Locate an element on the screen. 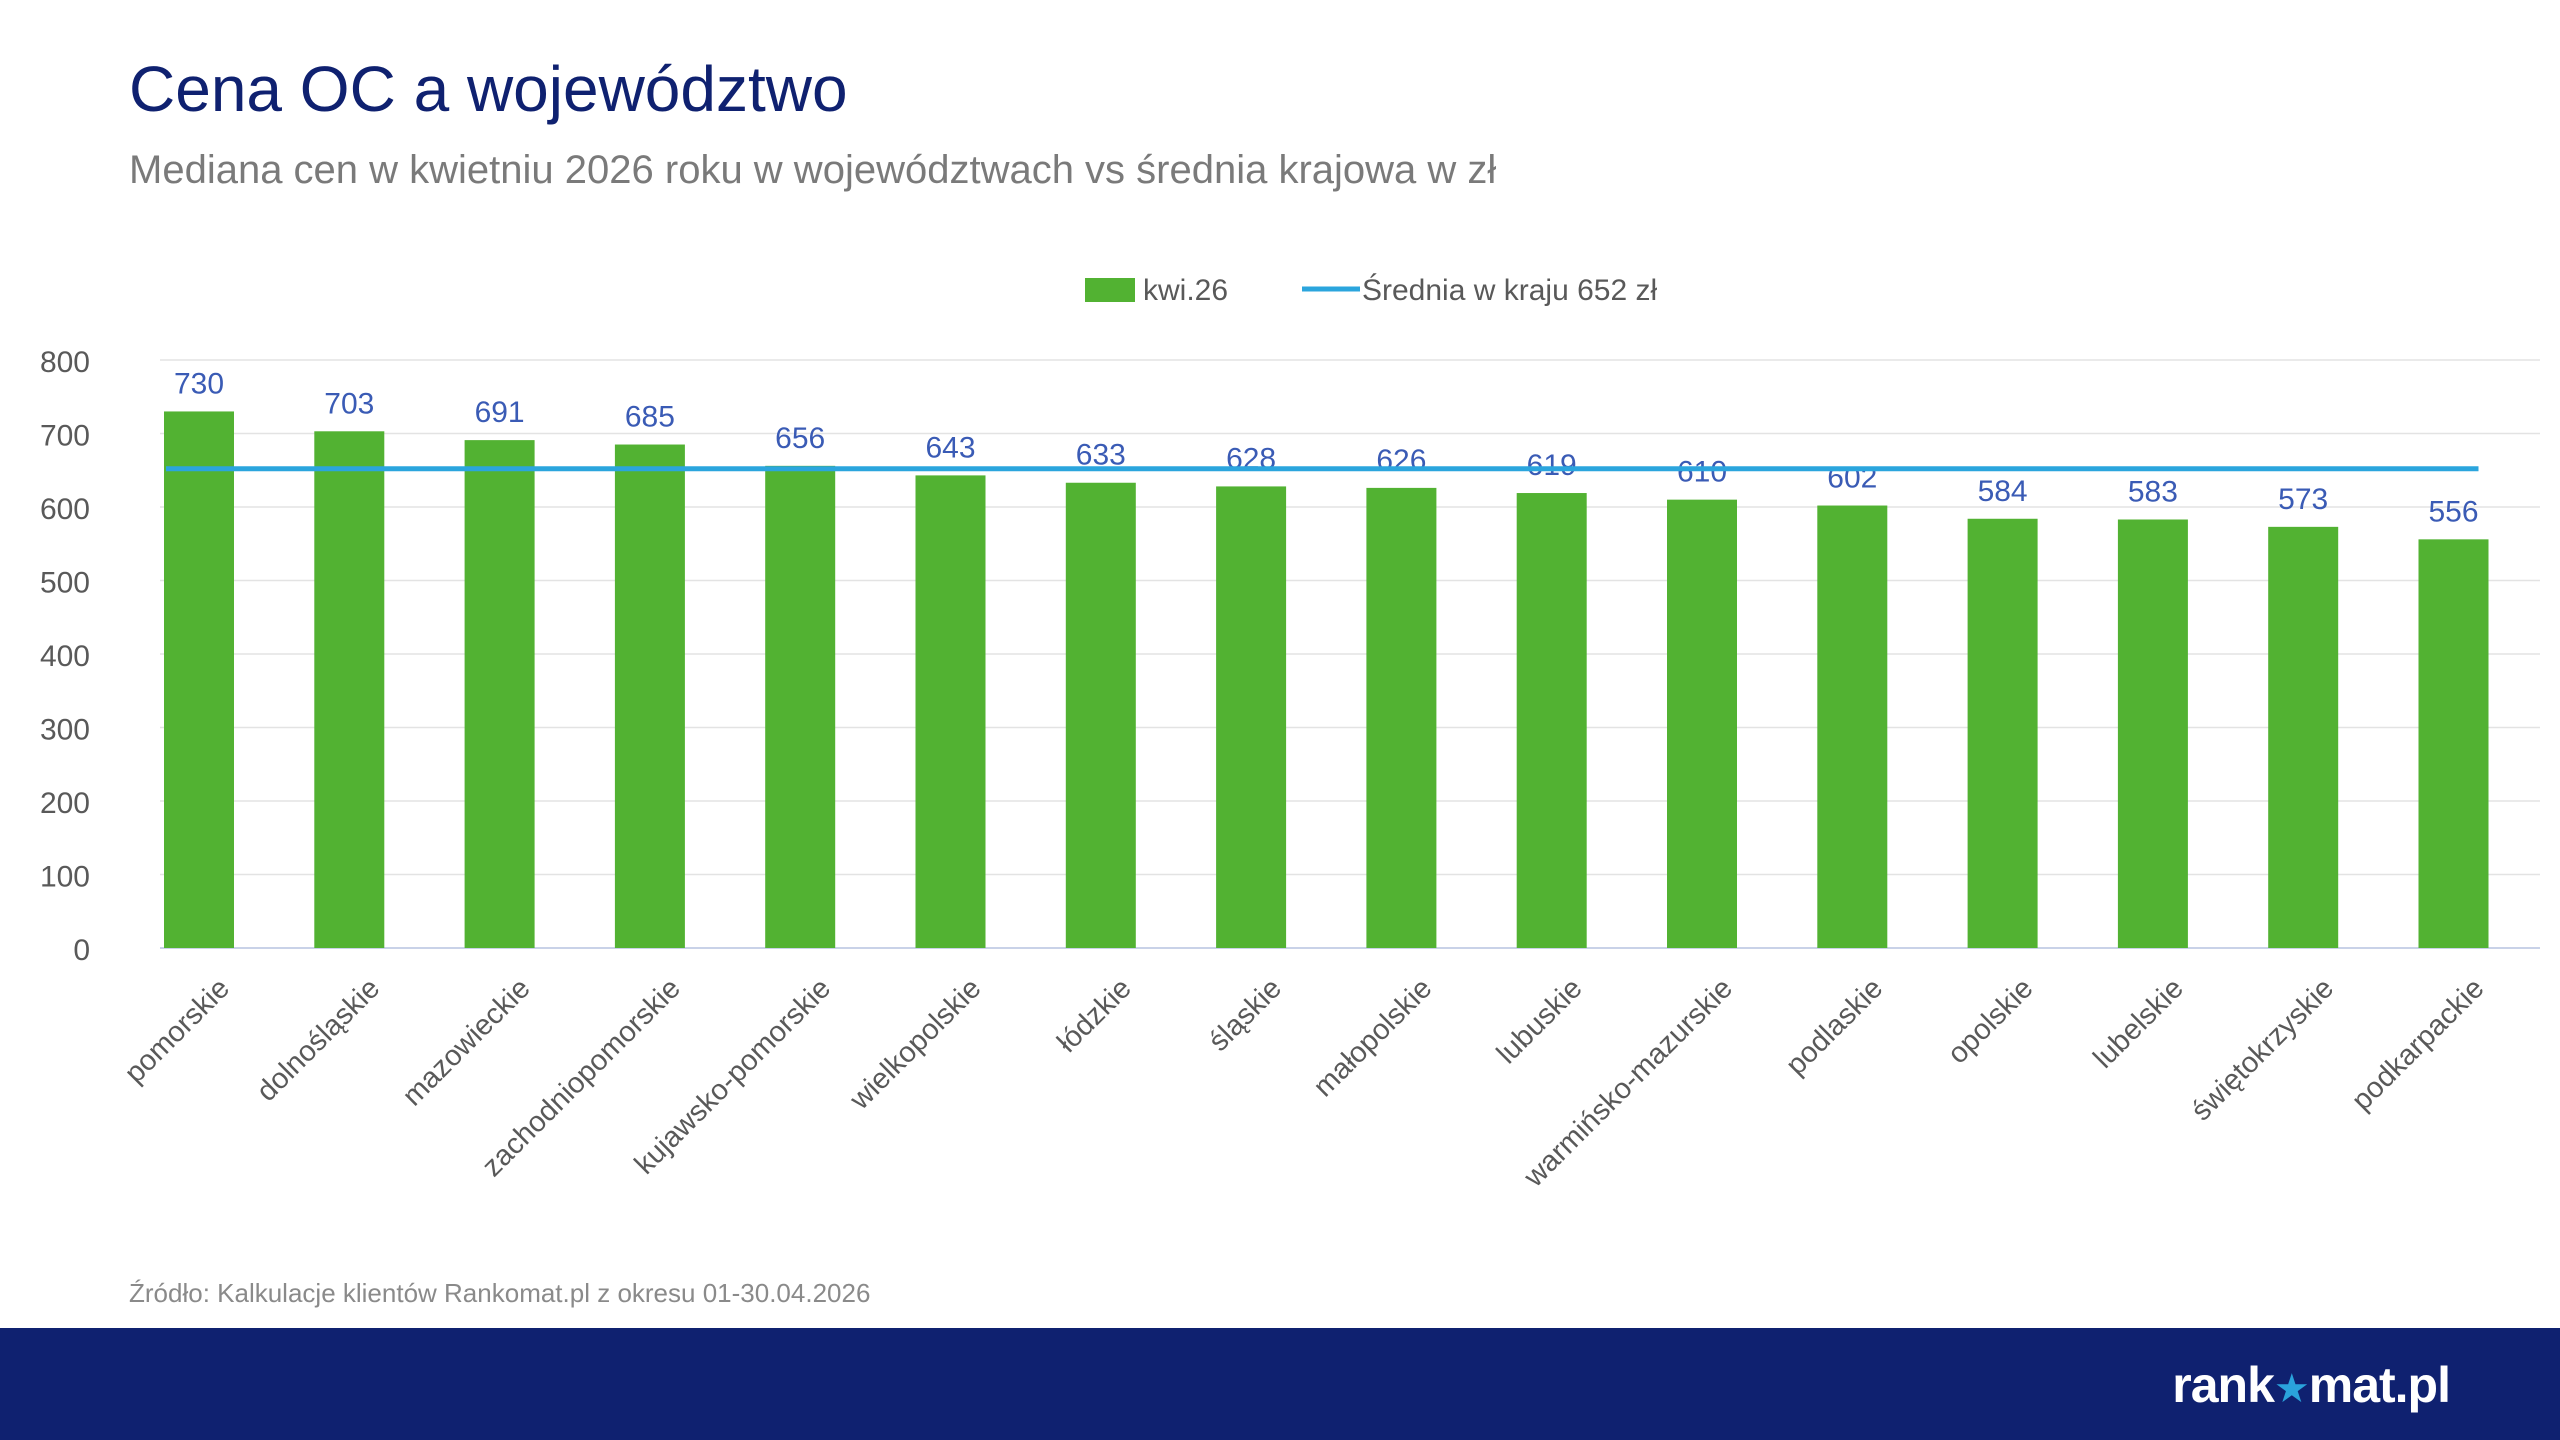 The width and height of the screenshot is (2560, 1440). y-tick-label: 400 is located at coordinates (65, 656).